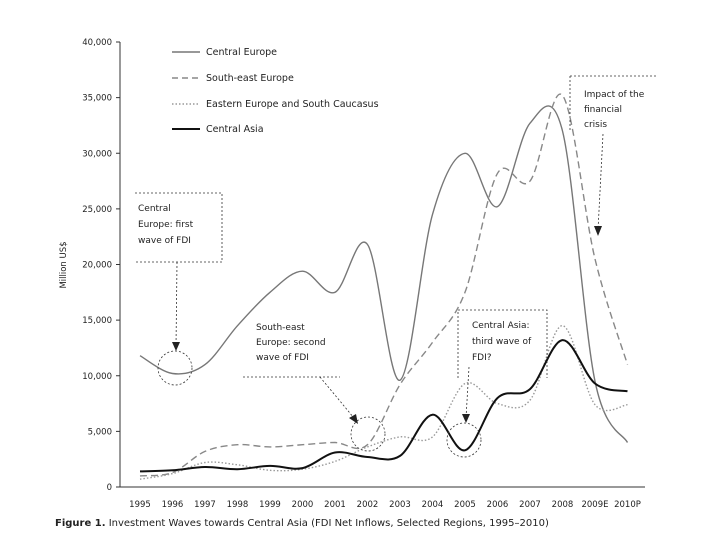 The width and height of the screenshot is (720, 540). What do you see at coordinates (109, 488) in the screenshot?
I see `y-tick-label: 0` at bounding box center [109, 488].